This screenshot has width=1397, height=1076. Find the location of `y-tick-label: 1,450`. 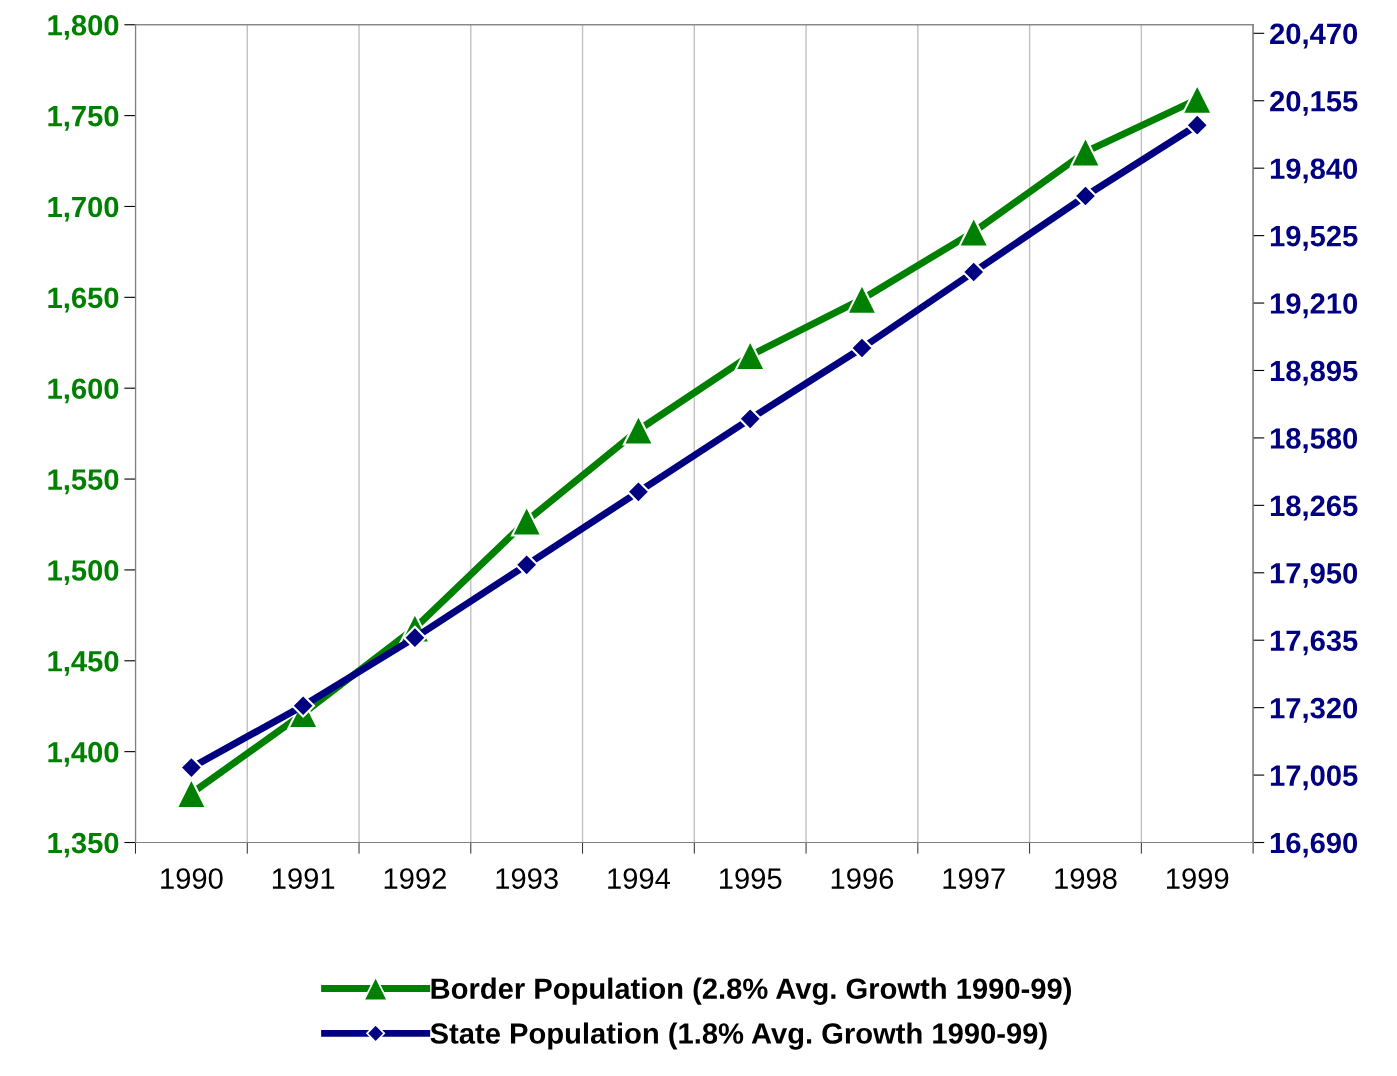

y-tick-label: 1,450 is located at coordinates (83, 663).